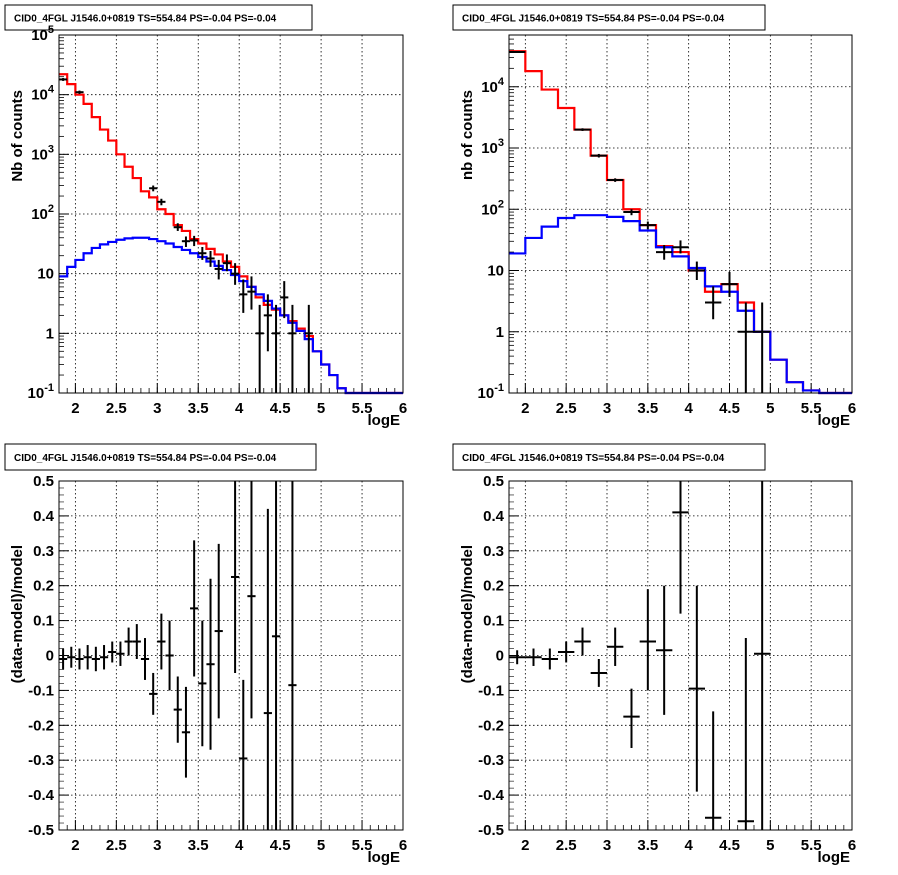 Image resolution: width=898 pixels, height=875 pixels. Describe the element at coordinates (43, 621) in the screenshot. I see `y-tick-label: 0.1` at that location.